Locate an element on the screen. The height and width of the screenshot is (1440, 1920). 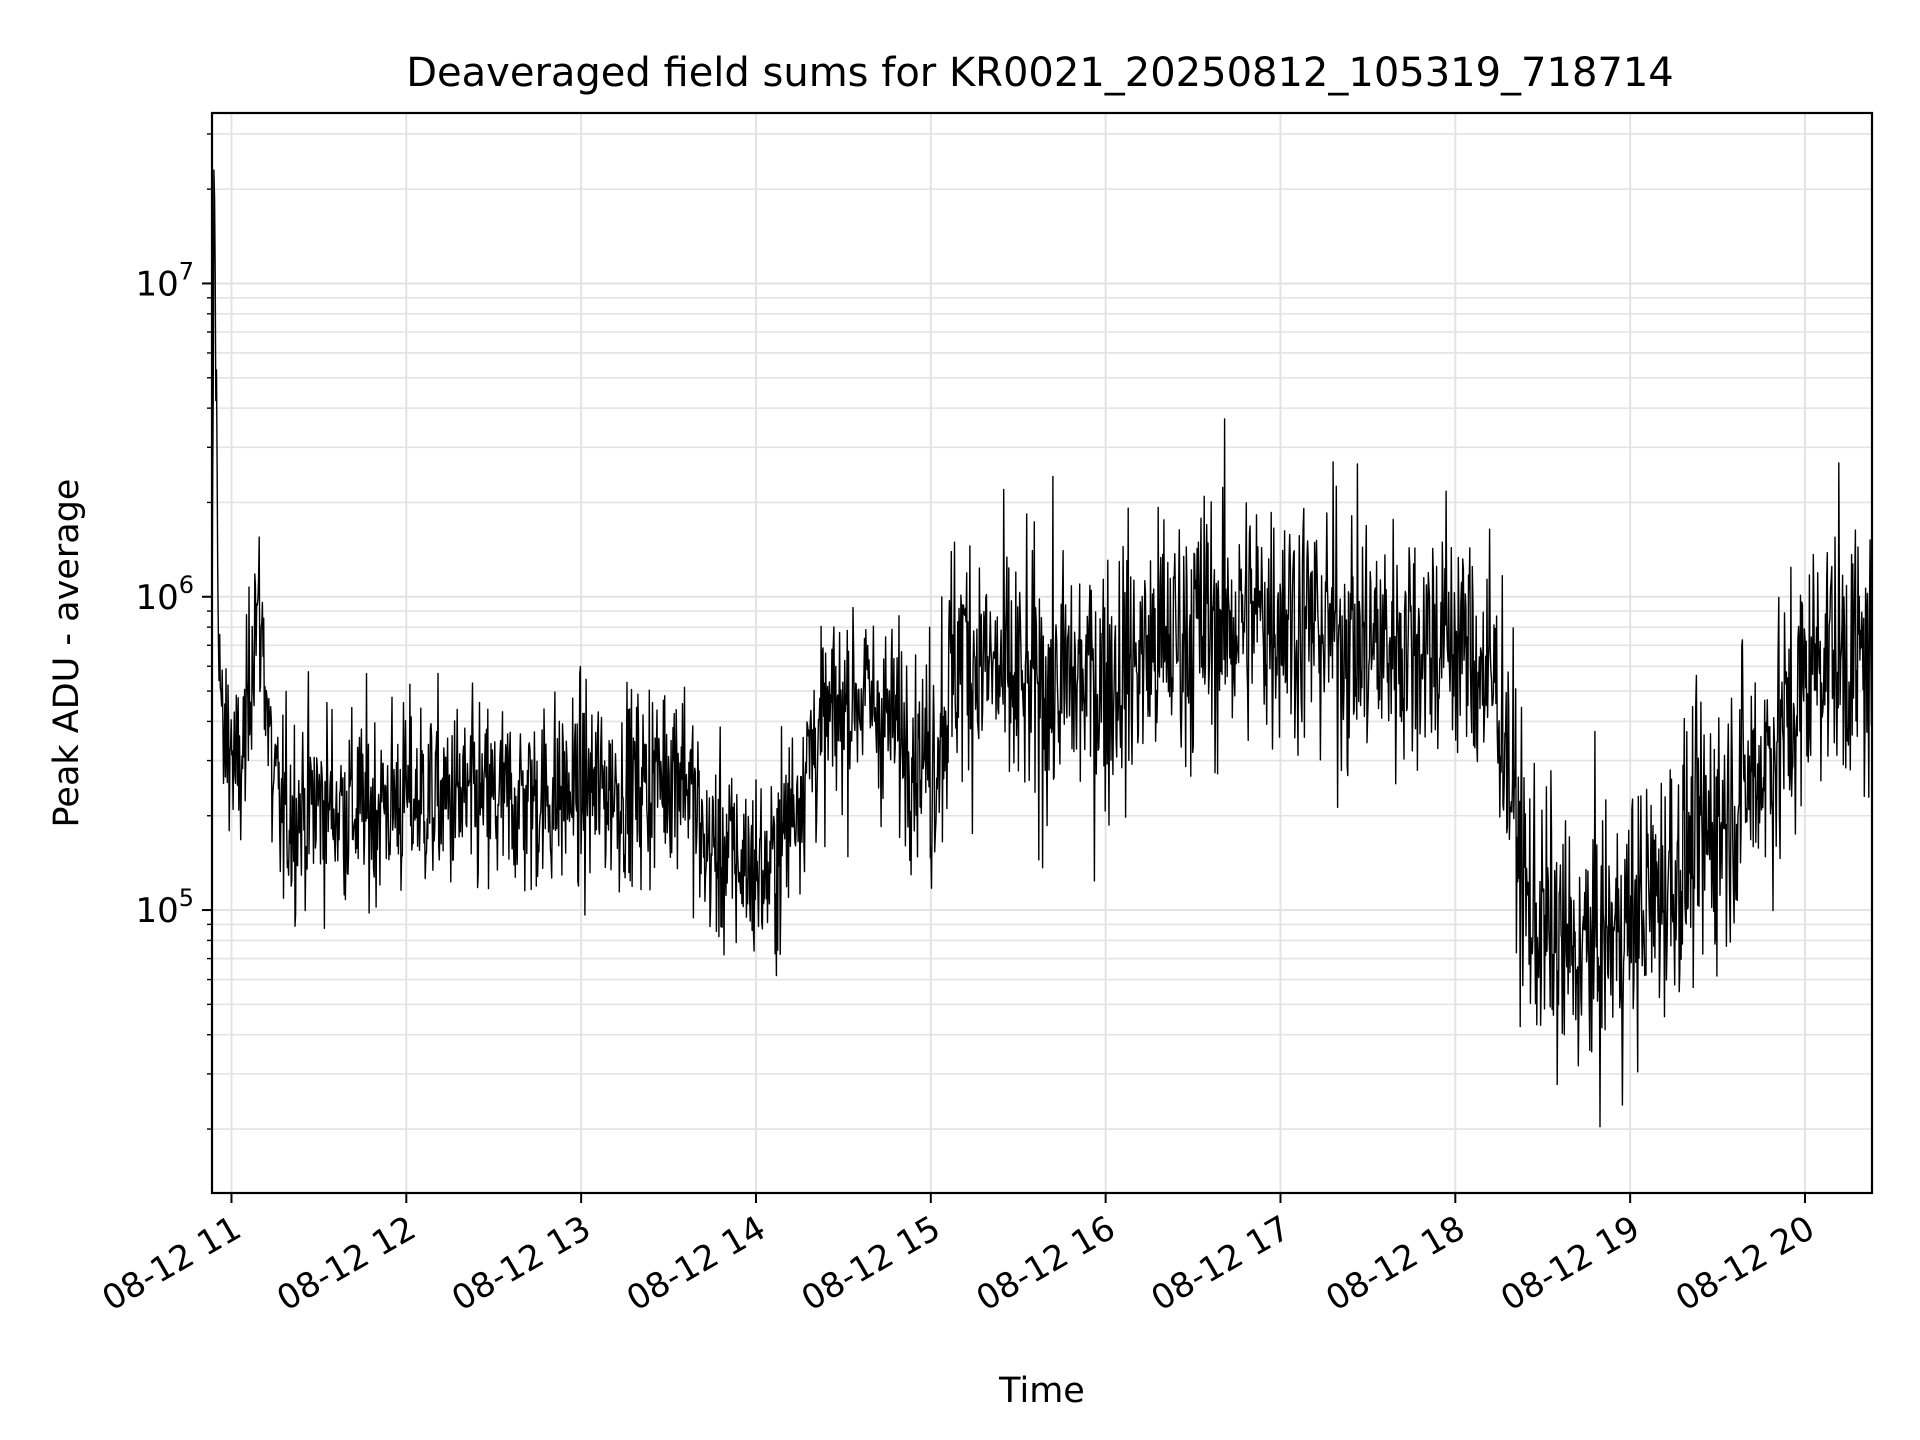
y-axis: 10⁵ 10⁶ 10⁷ is located at coordinates (173, 631).